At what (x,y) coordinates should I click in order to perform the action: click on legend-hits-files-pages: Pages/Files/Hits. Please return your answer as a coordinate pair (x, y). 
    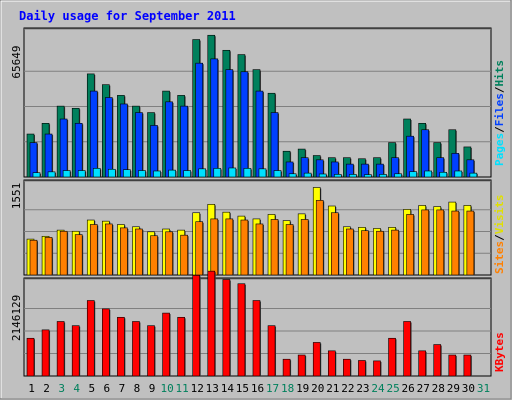
    Looking at the image, I should click on (499, 113).